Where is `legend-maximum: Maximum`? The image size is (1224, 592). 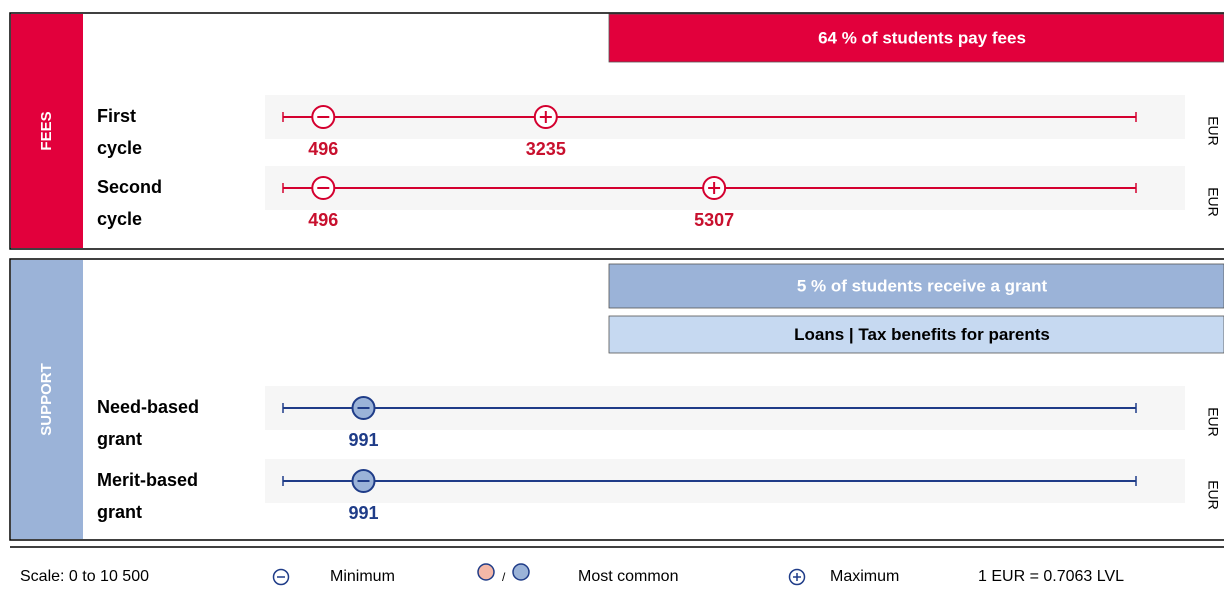
legend-maximum: Maximum is located at coordinates (864, 576).